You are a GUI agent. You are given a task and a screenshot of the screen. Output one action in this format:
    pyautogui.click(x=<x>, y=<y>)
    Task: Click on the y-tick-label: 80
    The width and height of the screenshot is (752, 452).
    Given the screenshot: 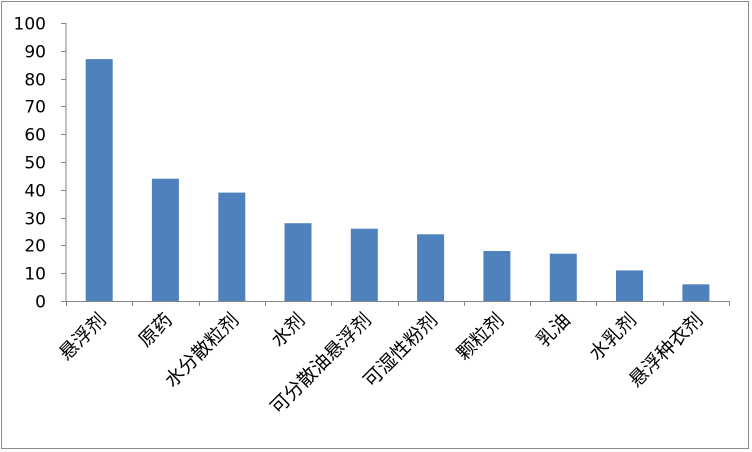 What is the action you would take?
    pyautogui.click(x=35, y=81)
    